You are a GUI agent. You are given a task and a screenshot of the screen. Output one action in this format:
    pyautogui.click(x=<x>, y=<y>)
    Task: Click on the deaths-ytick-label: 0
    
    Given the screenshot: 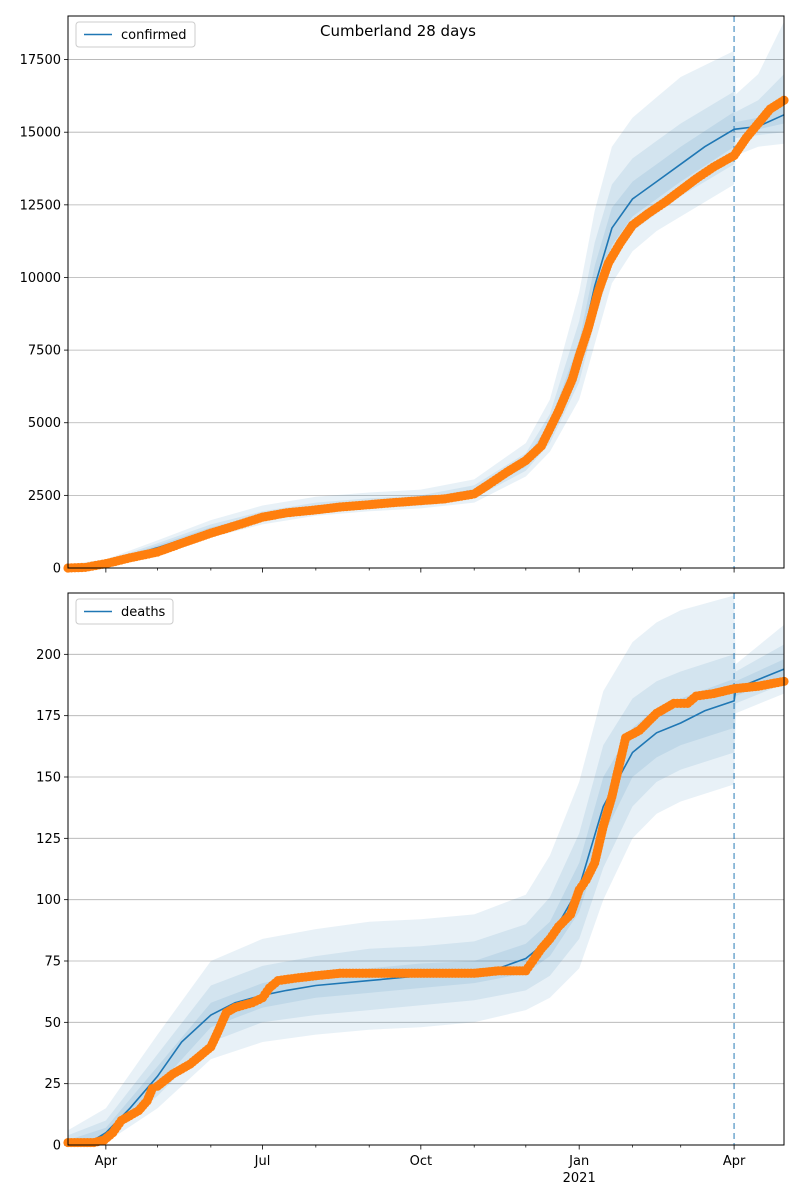 What is the action you would take?
    pyautogui.click(x=57, y=1146)
    